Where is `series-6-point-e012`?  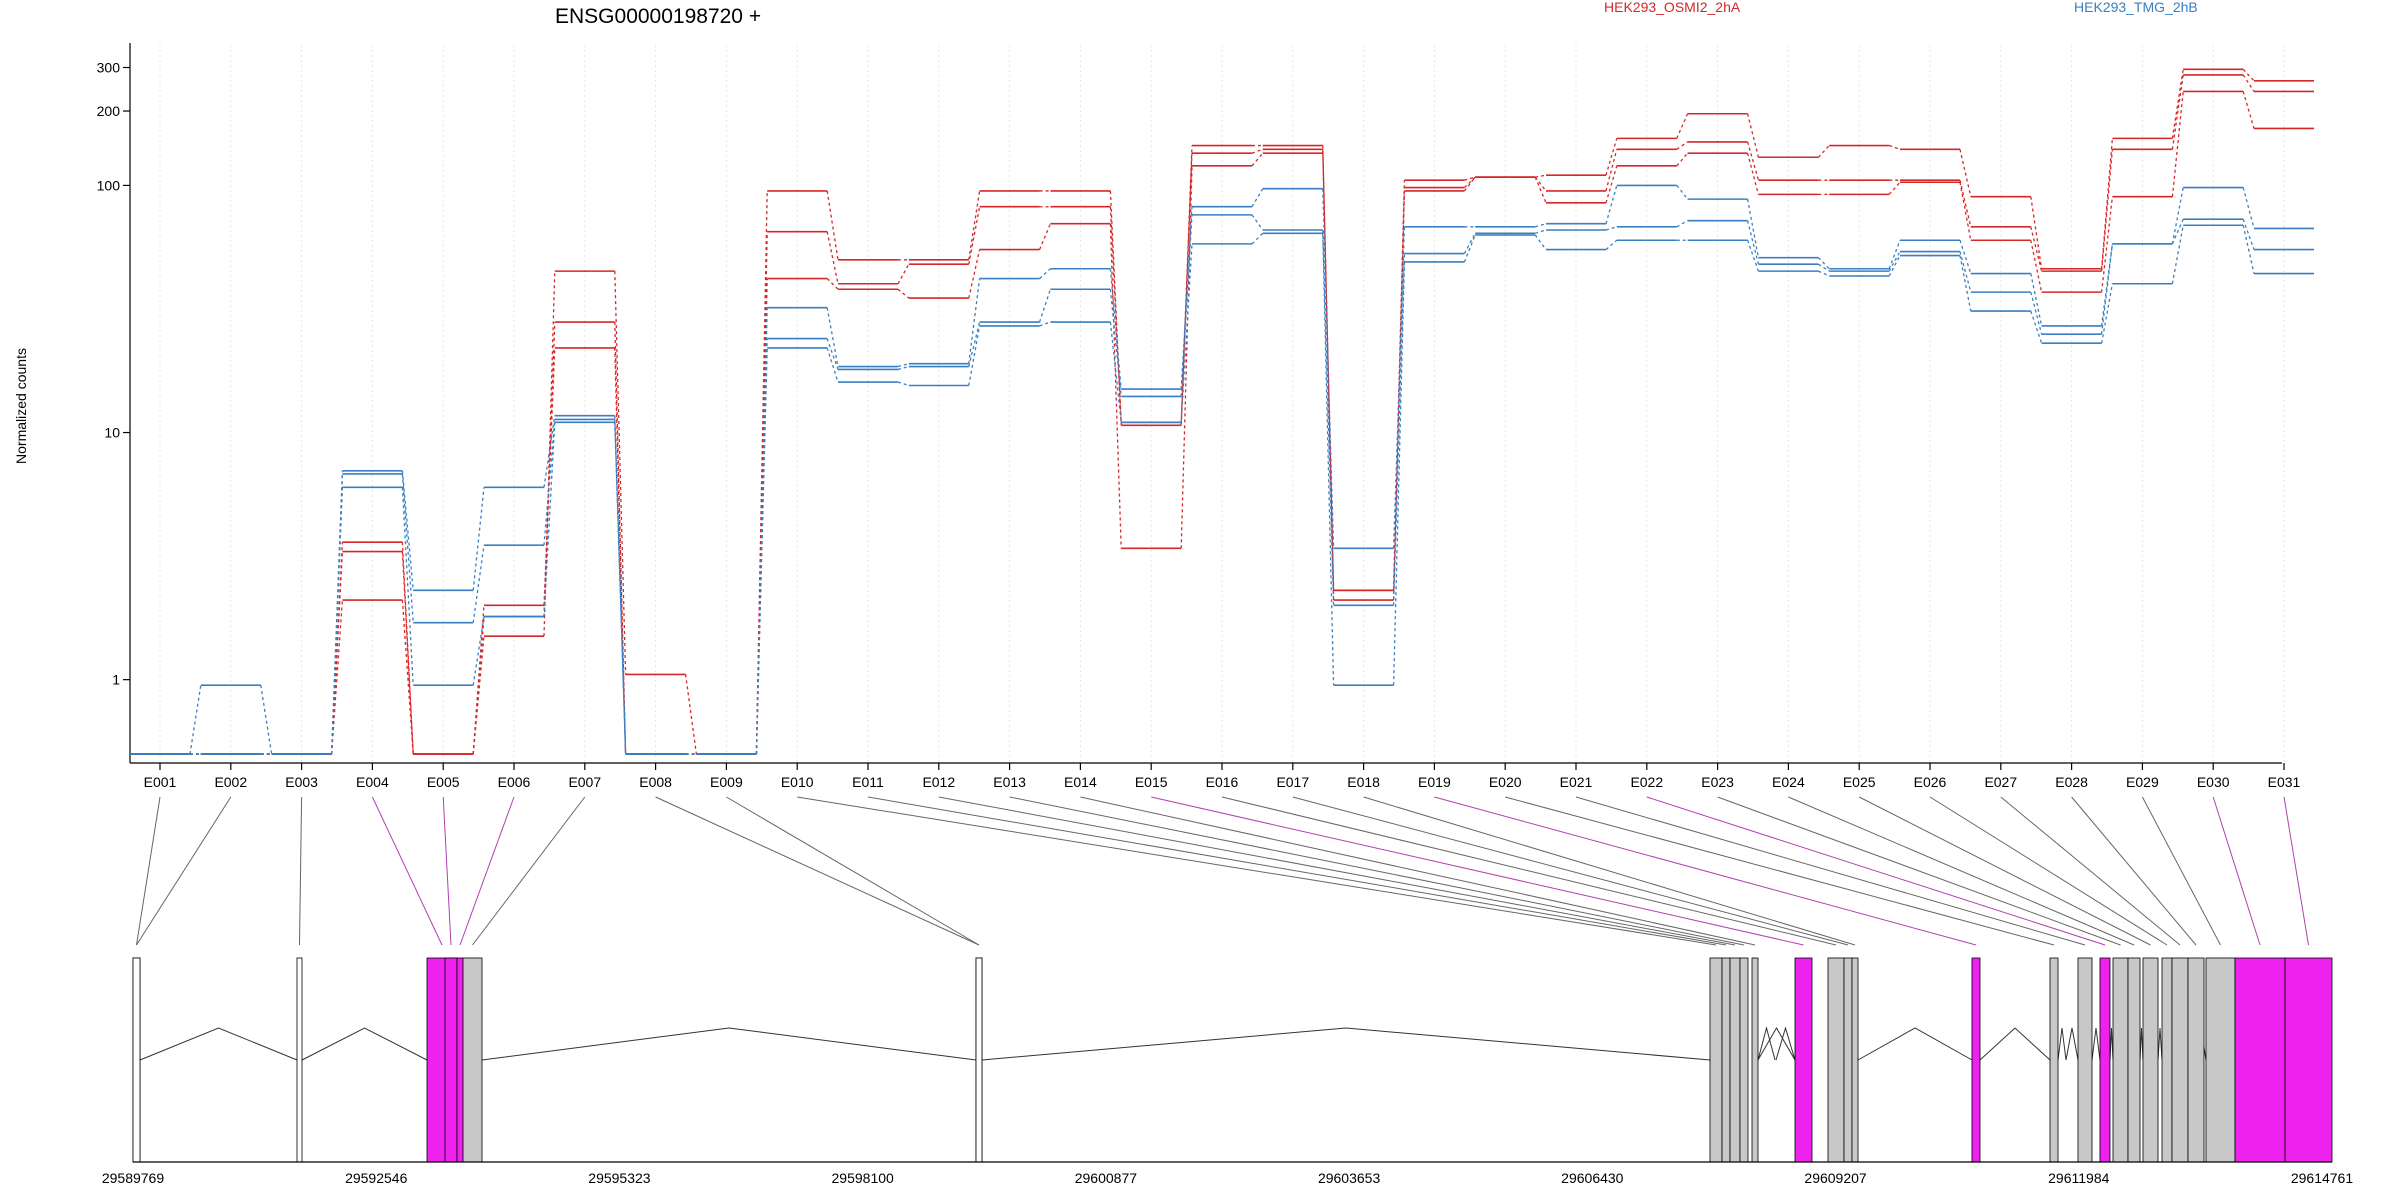
series-6-point-e012 is located at coordinates (939, 385).